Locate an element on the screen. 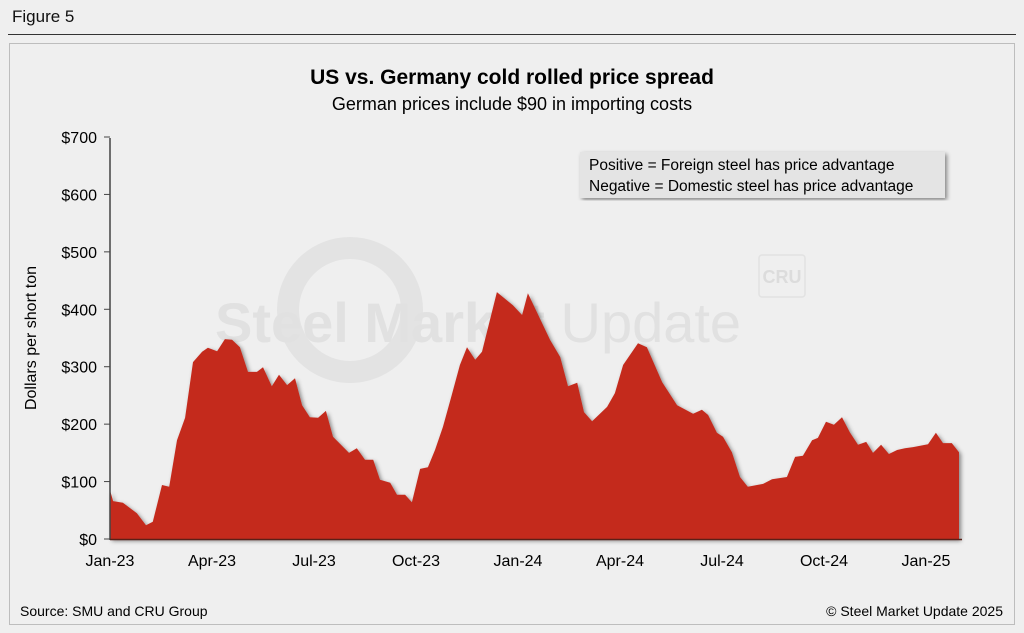 The image size is (1024, 633). x-tick-label: Jul-23 is located at coordinates (314, 561).